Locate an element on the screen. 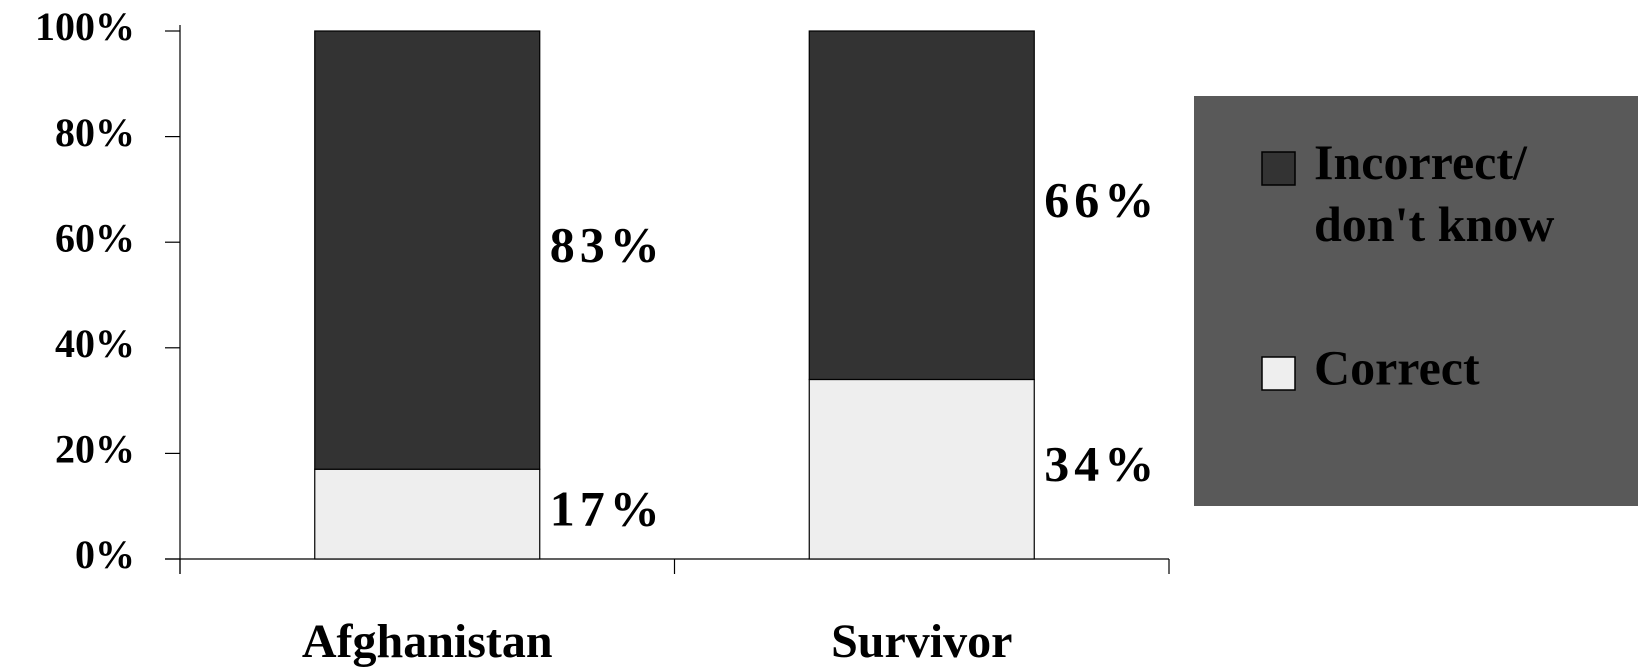 The width and height of the screenshot is (1638, 672). value-label: 66% is located at coordinates (1101, 200).